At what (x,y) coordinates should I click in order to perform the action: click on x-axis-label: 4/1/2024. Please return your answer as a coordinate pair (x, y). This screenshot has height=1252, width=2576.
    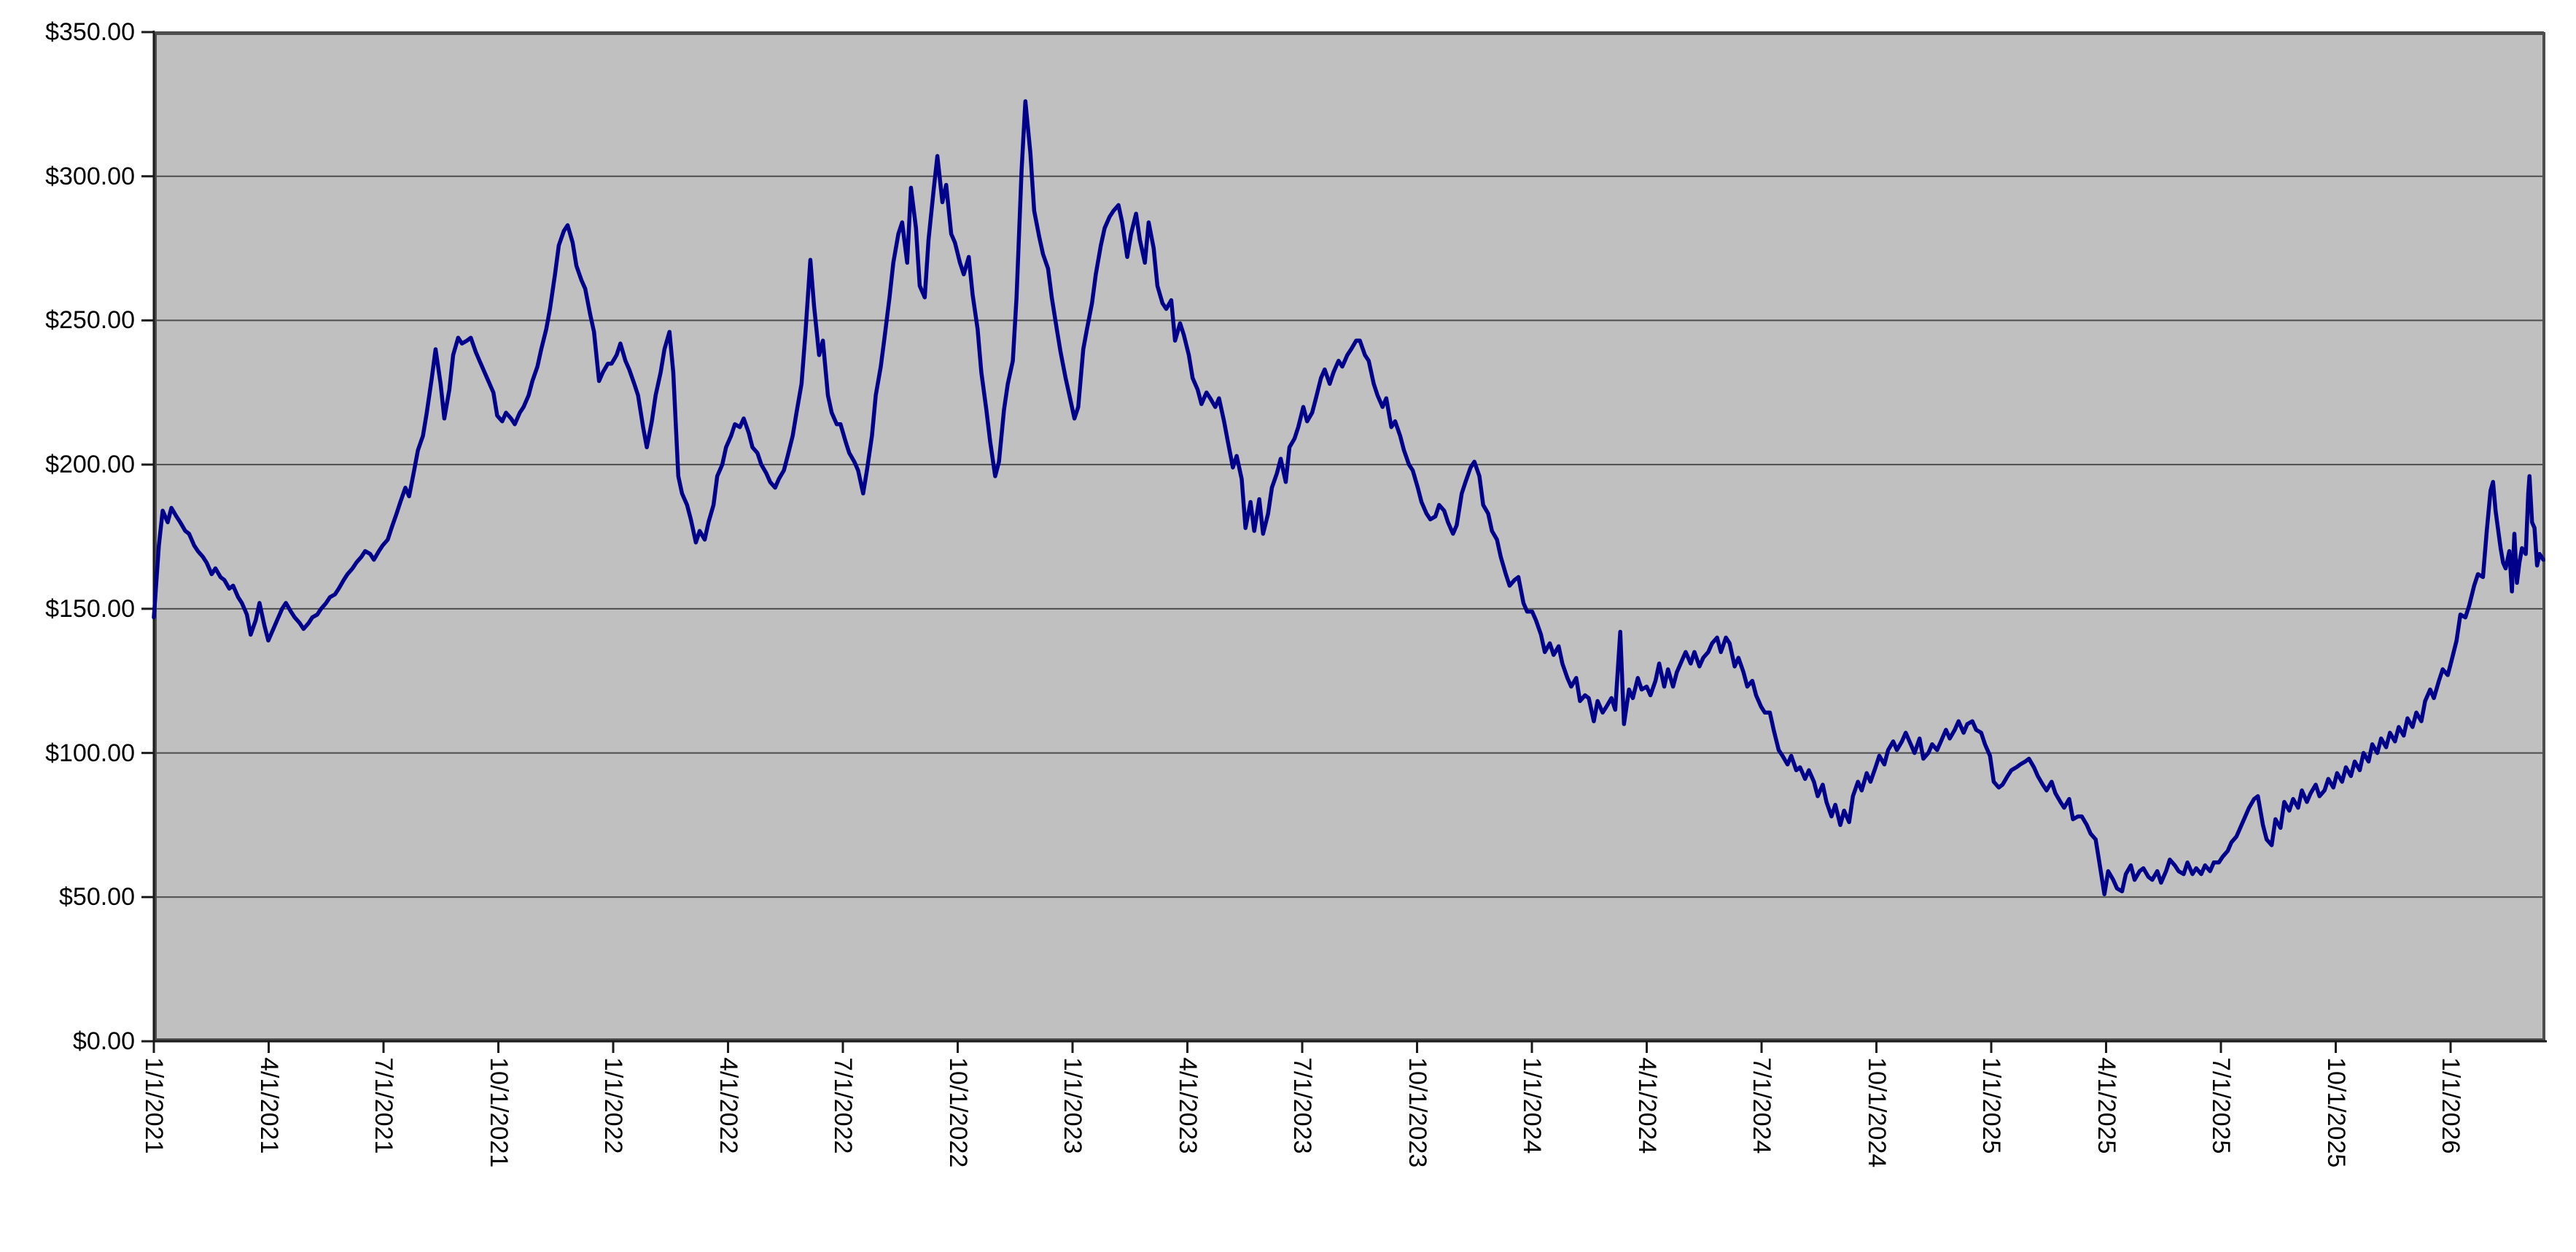
    Looking at the image, I should click on (1647, 1105).